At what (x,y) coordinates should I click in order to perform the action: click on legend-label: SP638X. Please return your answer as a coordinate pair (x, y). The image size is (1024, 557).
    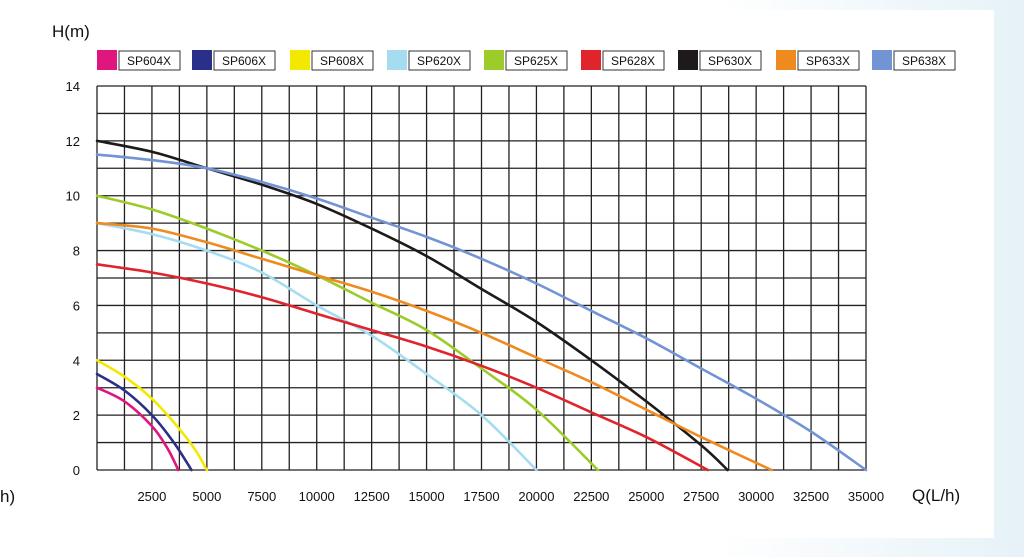
    Looking at the image, I should click on (924, 61).